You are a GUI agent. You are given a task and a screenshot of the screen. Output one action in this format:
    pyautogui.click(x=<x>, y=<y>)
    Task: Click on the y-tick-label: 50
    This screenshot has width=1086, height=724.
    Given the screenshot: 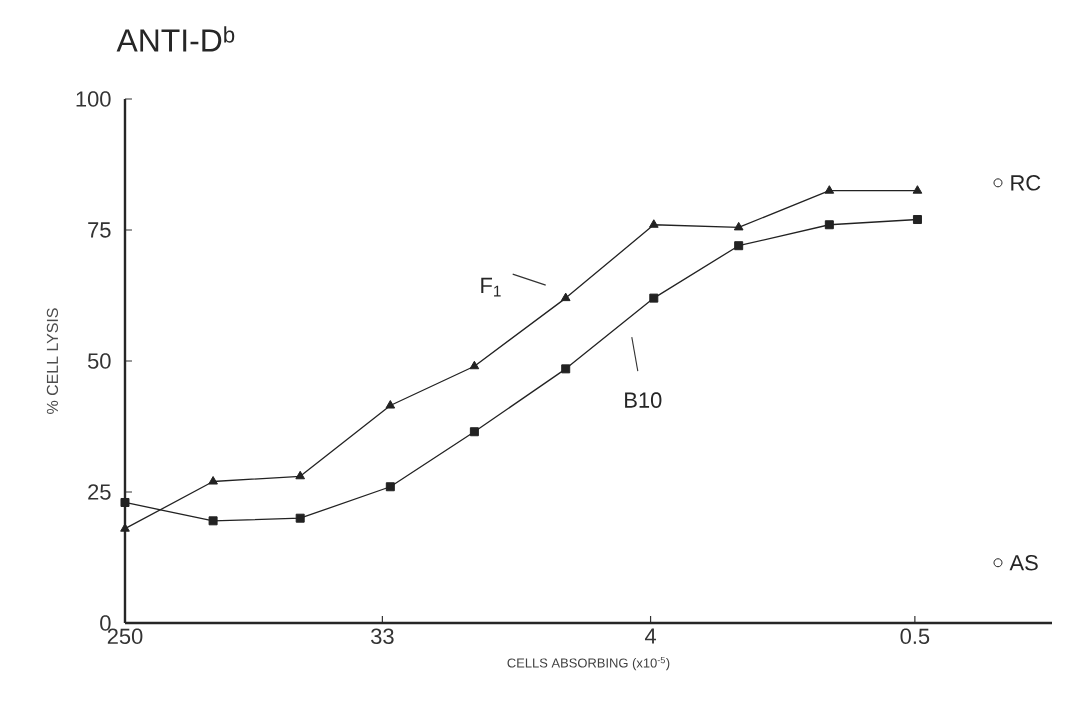 What is the action you would take?
    pyautogui.click(x=99, y=361)
    